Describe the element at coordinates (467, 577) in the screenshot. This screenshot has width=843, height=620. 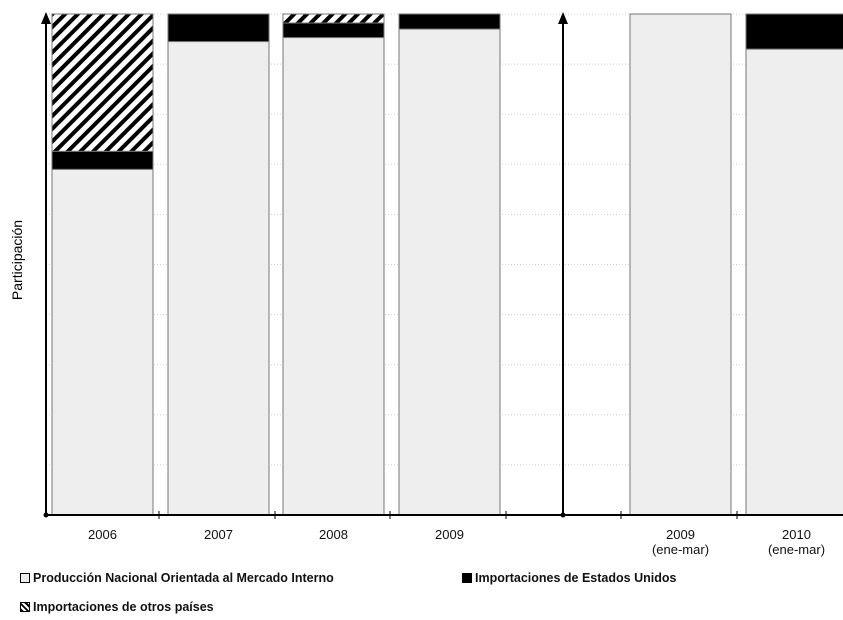
I see `legend-swatch-estados-unidos` at that location.